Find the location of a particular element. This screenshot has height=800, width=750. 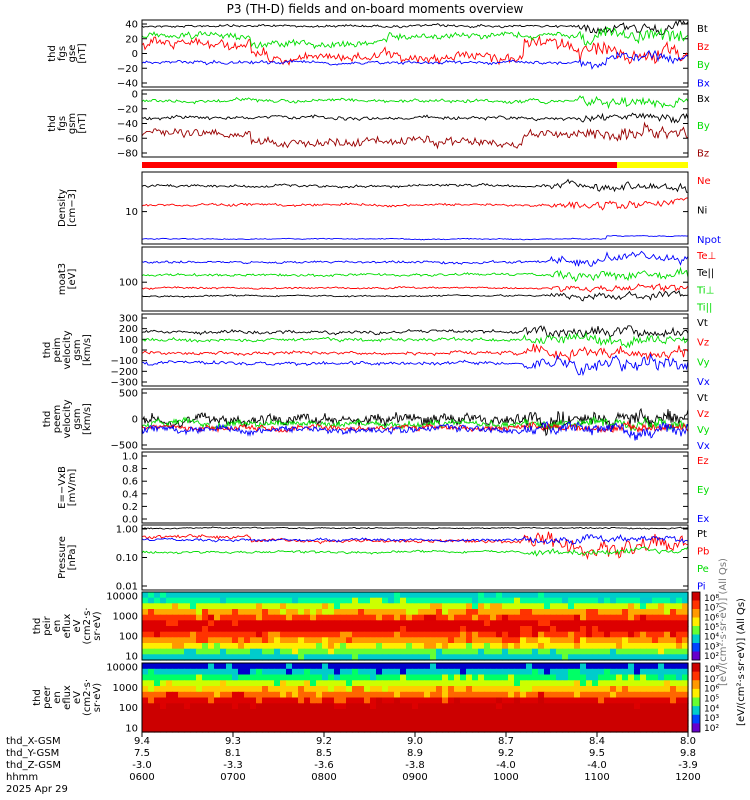

panel-5-legend-Vx: Vx is located at coordinates (703, 382).